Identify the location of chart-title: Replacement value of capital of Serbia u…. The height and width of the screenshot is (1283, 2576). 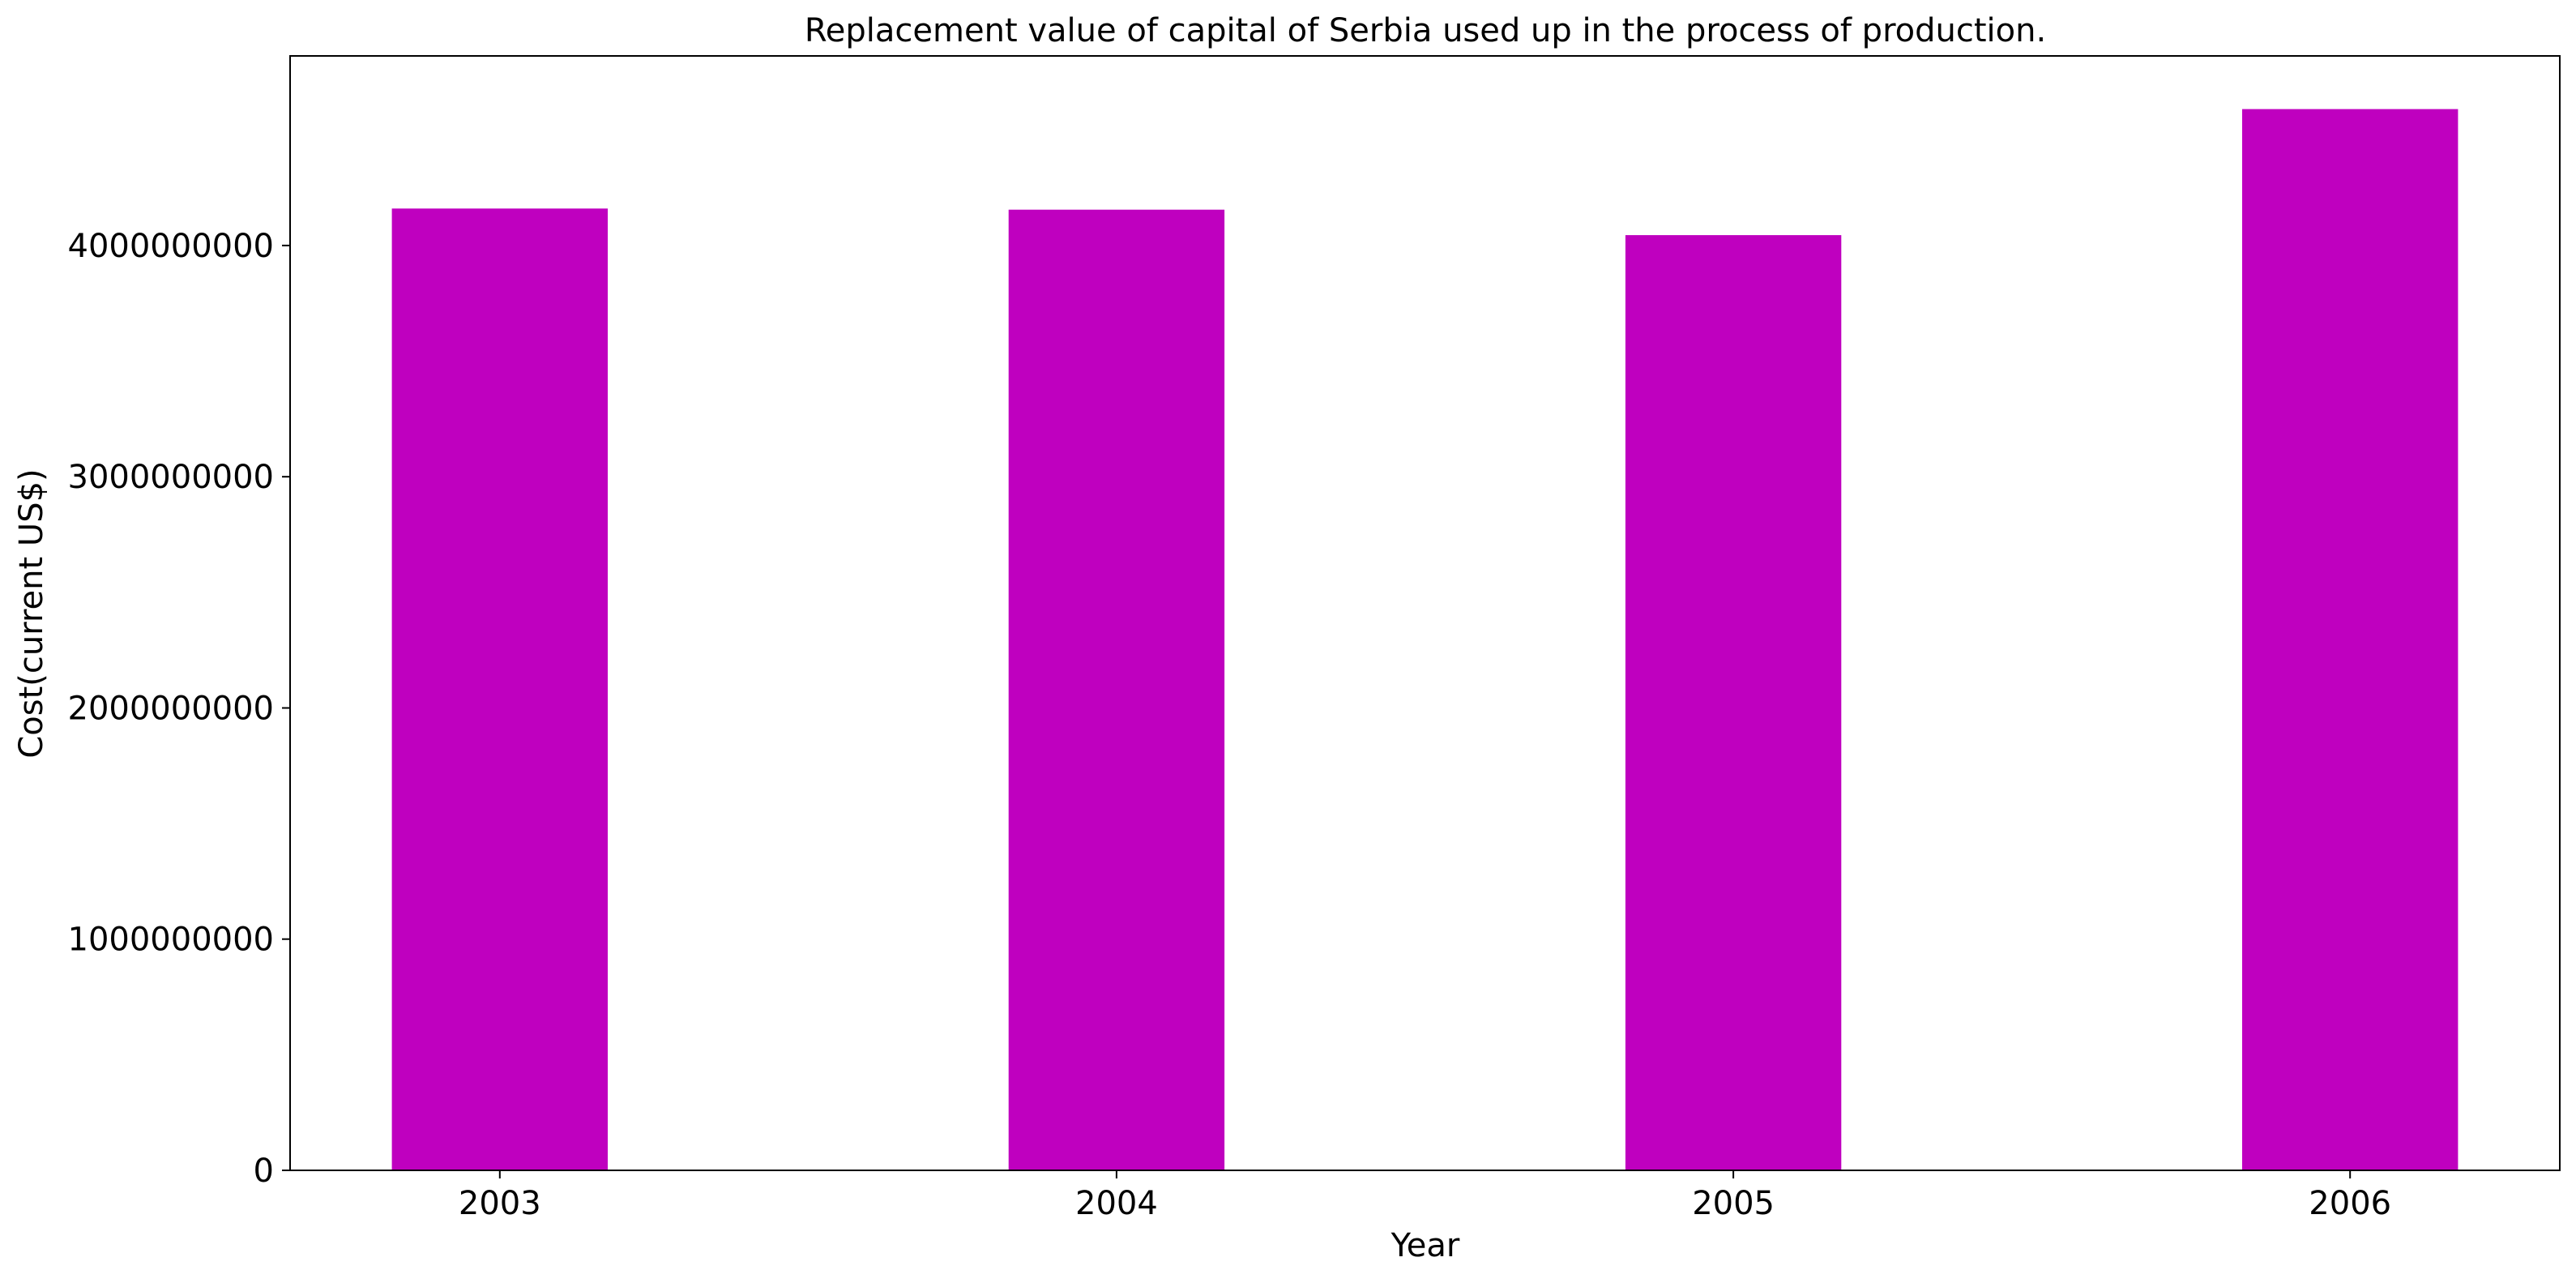
(1425, 30).